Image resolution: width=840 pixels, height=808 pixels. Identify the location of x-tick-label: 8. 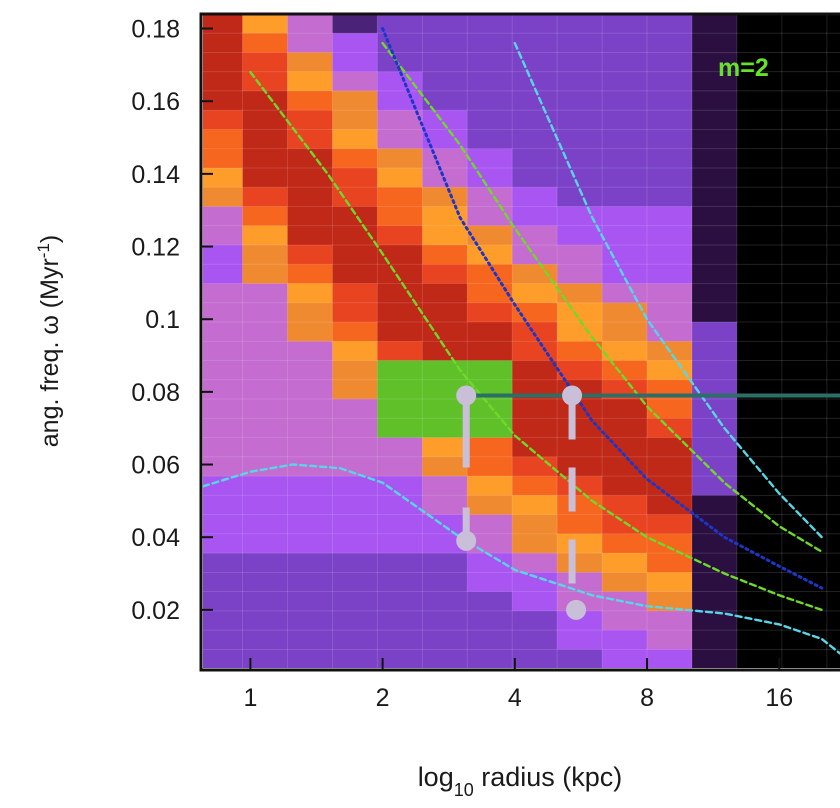
(647, 698).